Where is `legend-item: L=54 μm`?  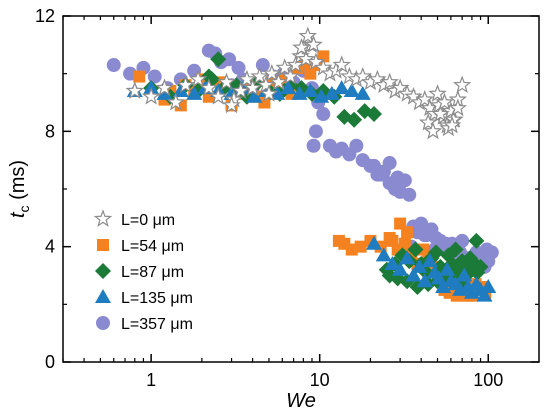 legend-item: L=54 μm is located at coordinates (140, 246).